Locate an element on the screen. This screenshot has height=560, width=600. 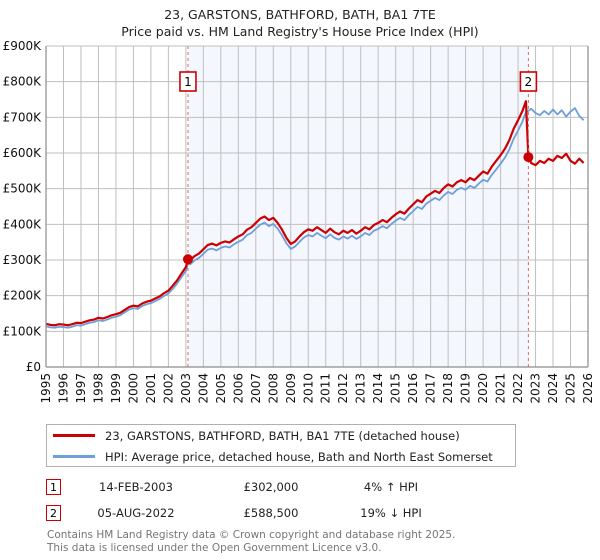
x-axis-tick-label: 2014 is located at coordinates (378, 388).